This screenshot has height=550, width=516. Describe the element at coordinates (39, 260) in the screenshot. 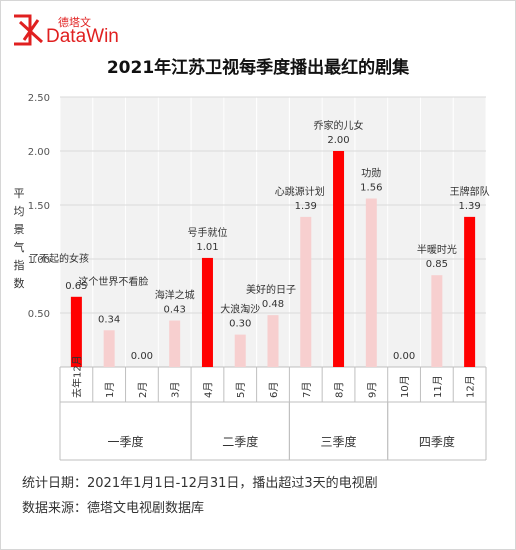

I see `y-tick-label: 1.00` at that location.